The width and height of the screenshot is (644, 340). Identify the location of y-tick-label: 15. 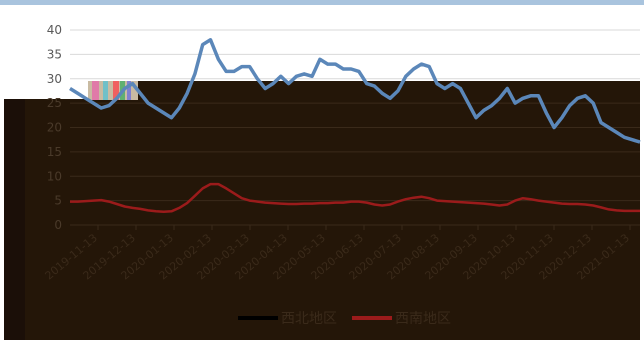
(54, 152).